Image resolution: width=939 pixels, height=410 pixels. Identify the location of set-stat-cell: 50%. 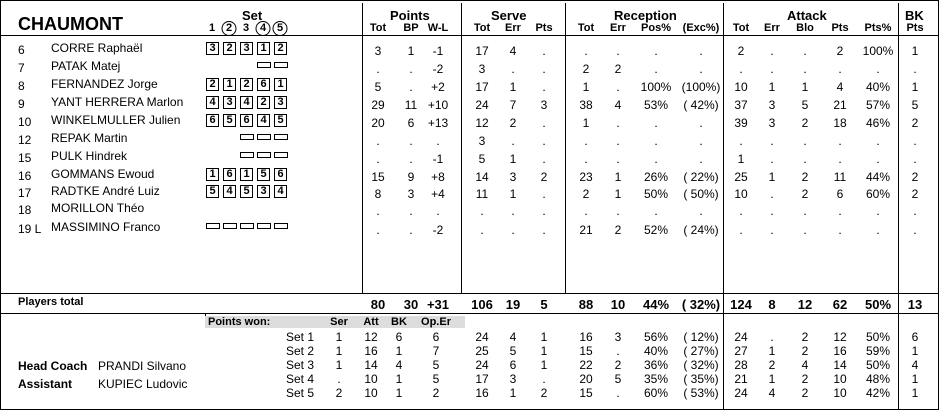
(878, 337).